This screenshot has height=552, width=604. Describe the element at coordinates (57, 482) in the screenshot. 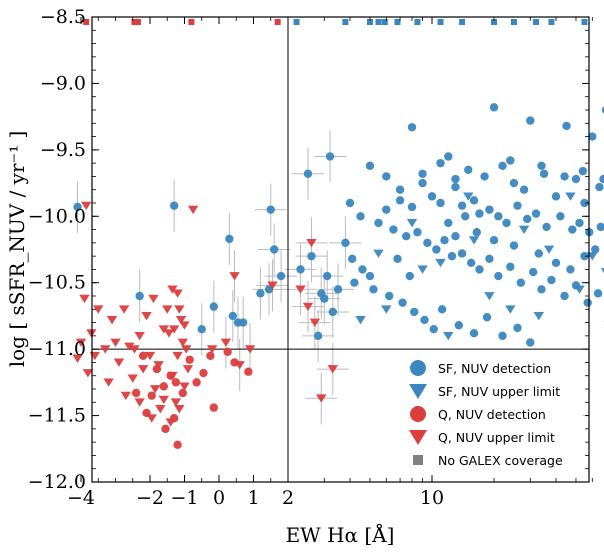

I see `y-tick-label: −12.0` at that location.